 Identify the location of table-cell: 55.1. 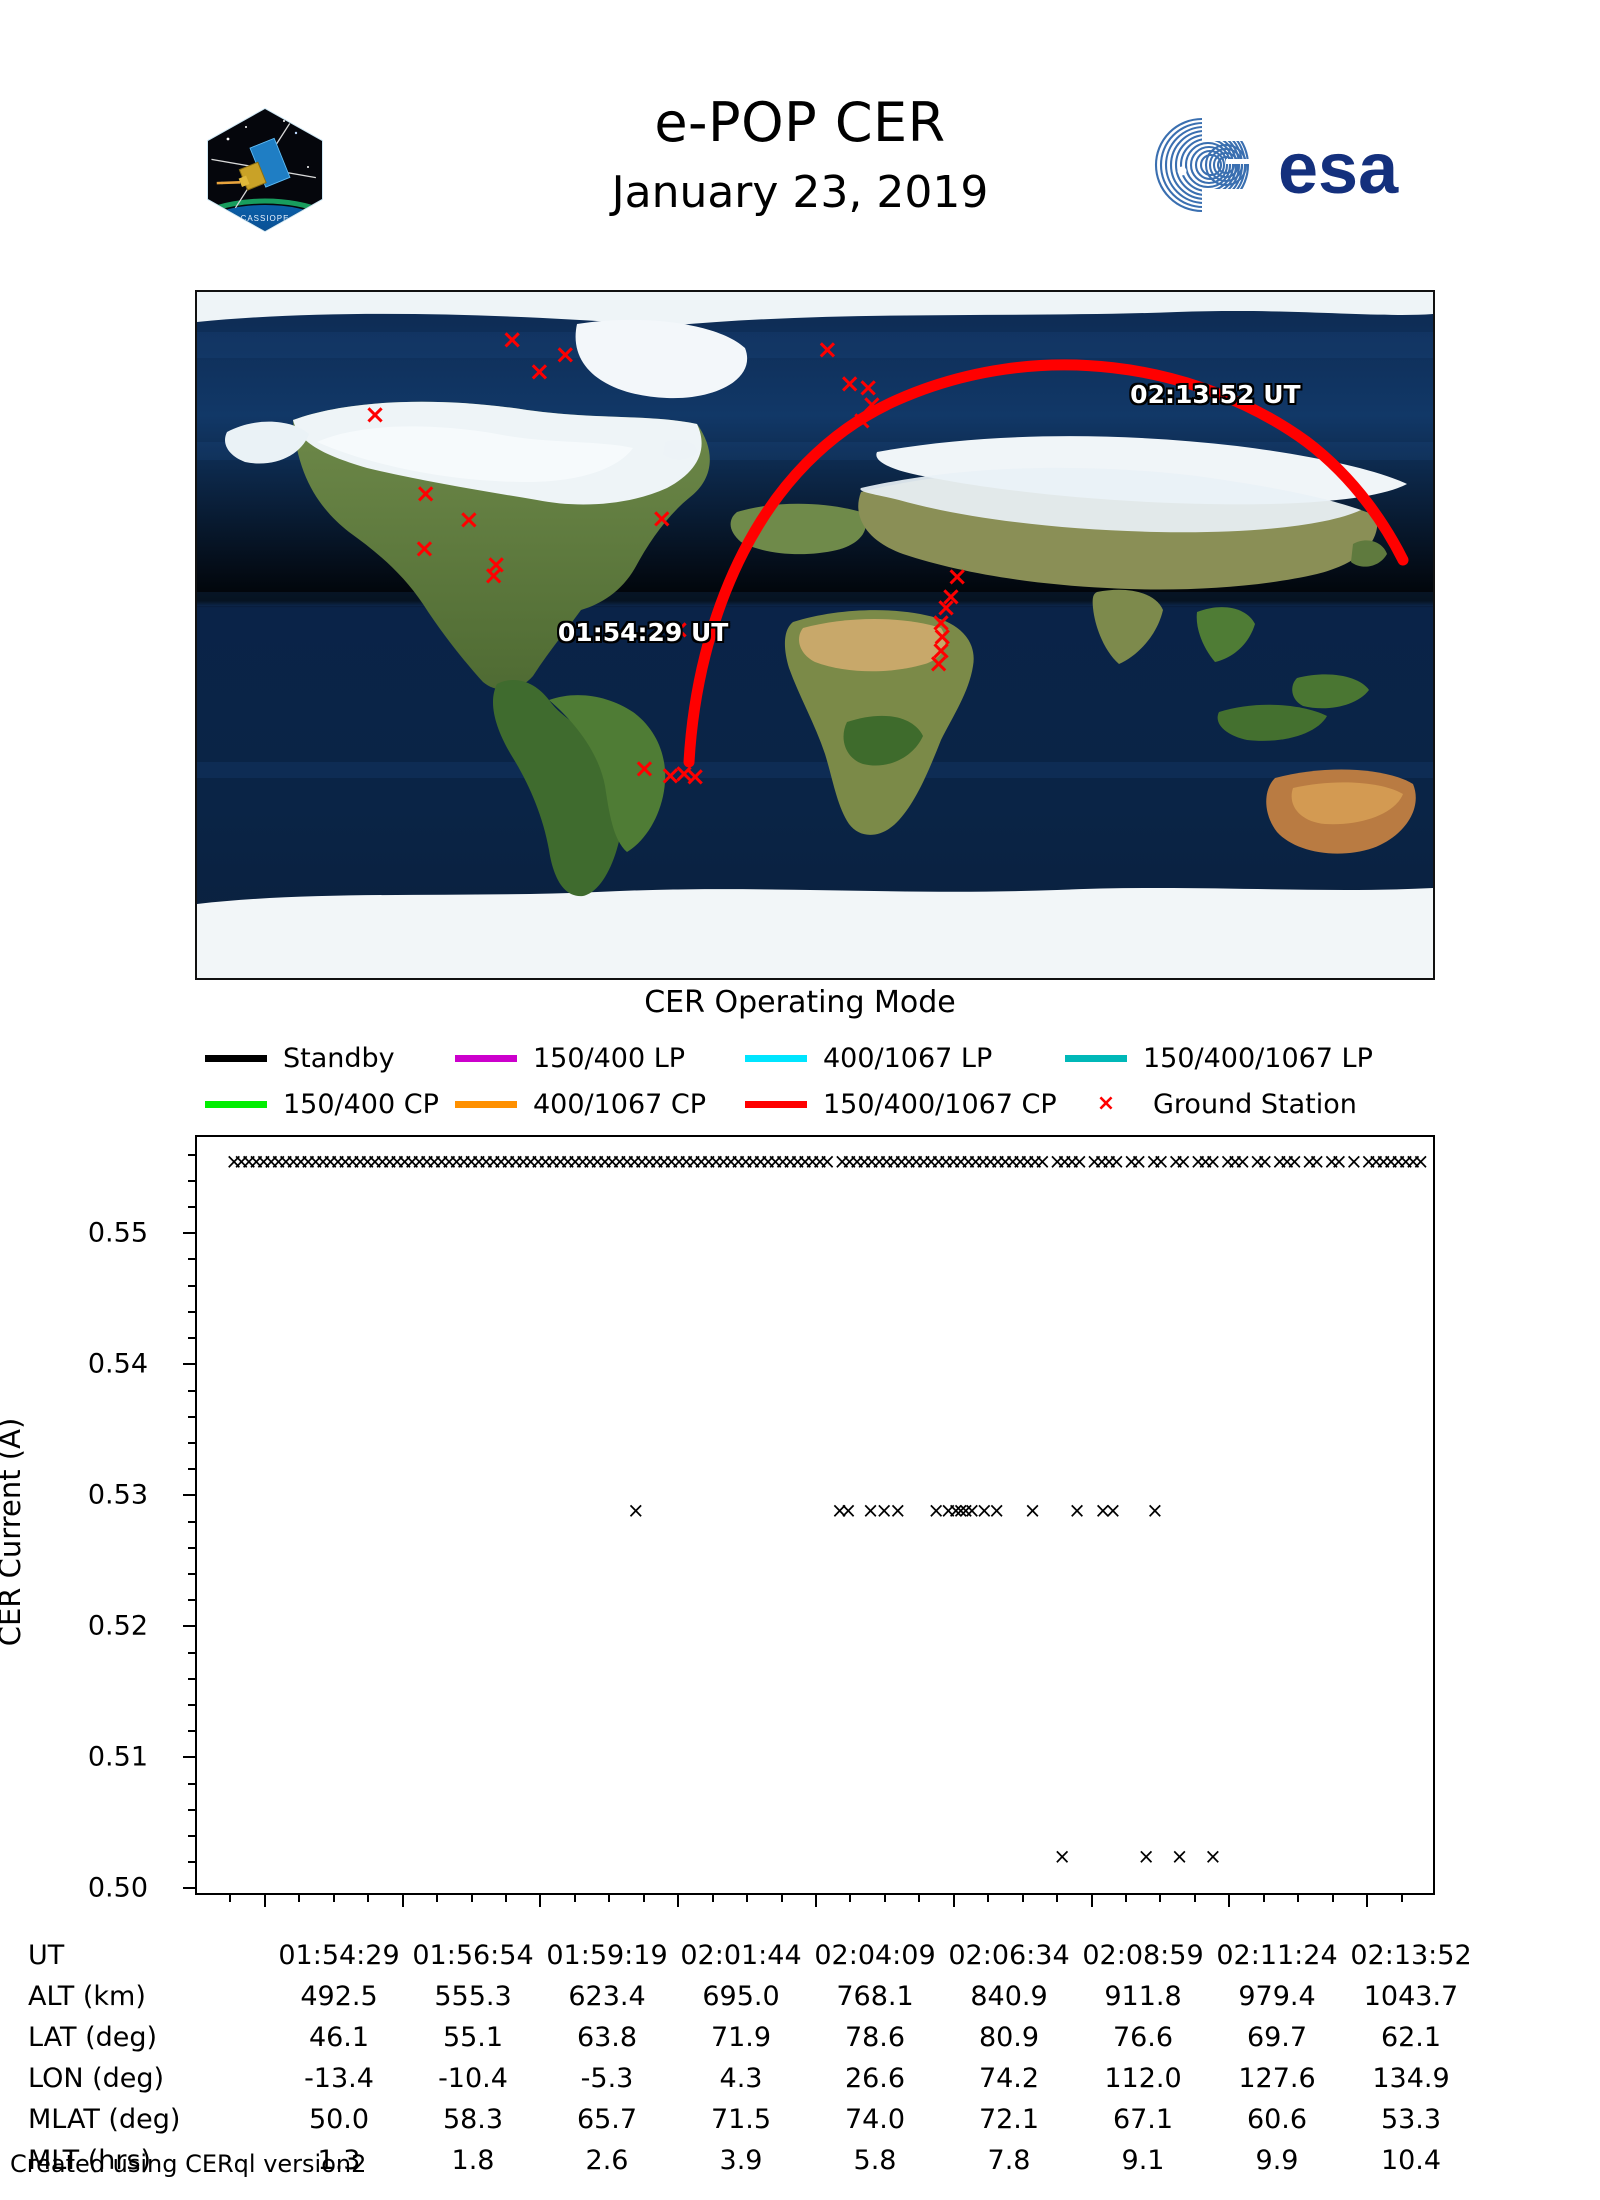
(473, 2037).